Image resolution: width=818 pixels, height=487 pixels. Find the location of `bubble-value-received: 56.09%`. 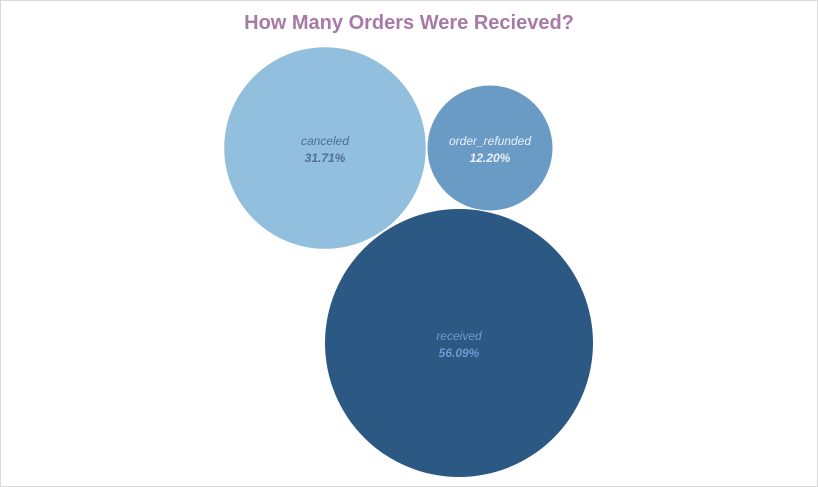

bubble-value-received: 56.09% is located at coordinates (459, 353).